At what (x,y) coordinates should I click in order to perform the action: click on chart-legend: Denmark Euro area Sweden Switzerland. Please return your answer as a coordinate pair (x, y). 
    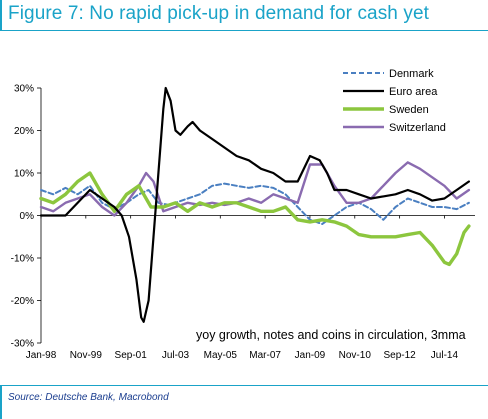
    Looking at the image, I should click on (394, 101).